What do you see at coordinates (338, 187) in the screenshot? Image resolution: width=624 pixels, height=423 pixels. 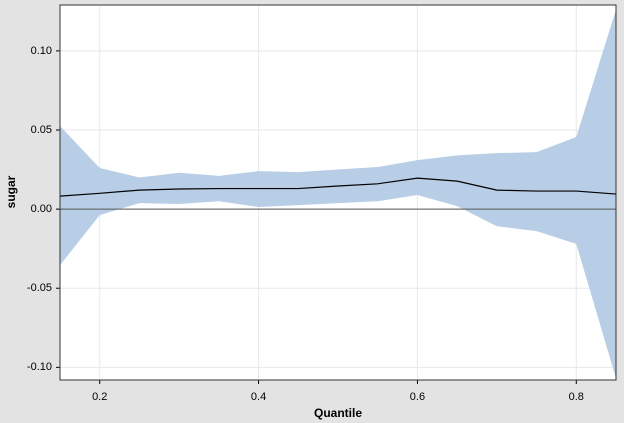 I see `estimate-line` at bounding box center [338, 187].